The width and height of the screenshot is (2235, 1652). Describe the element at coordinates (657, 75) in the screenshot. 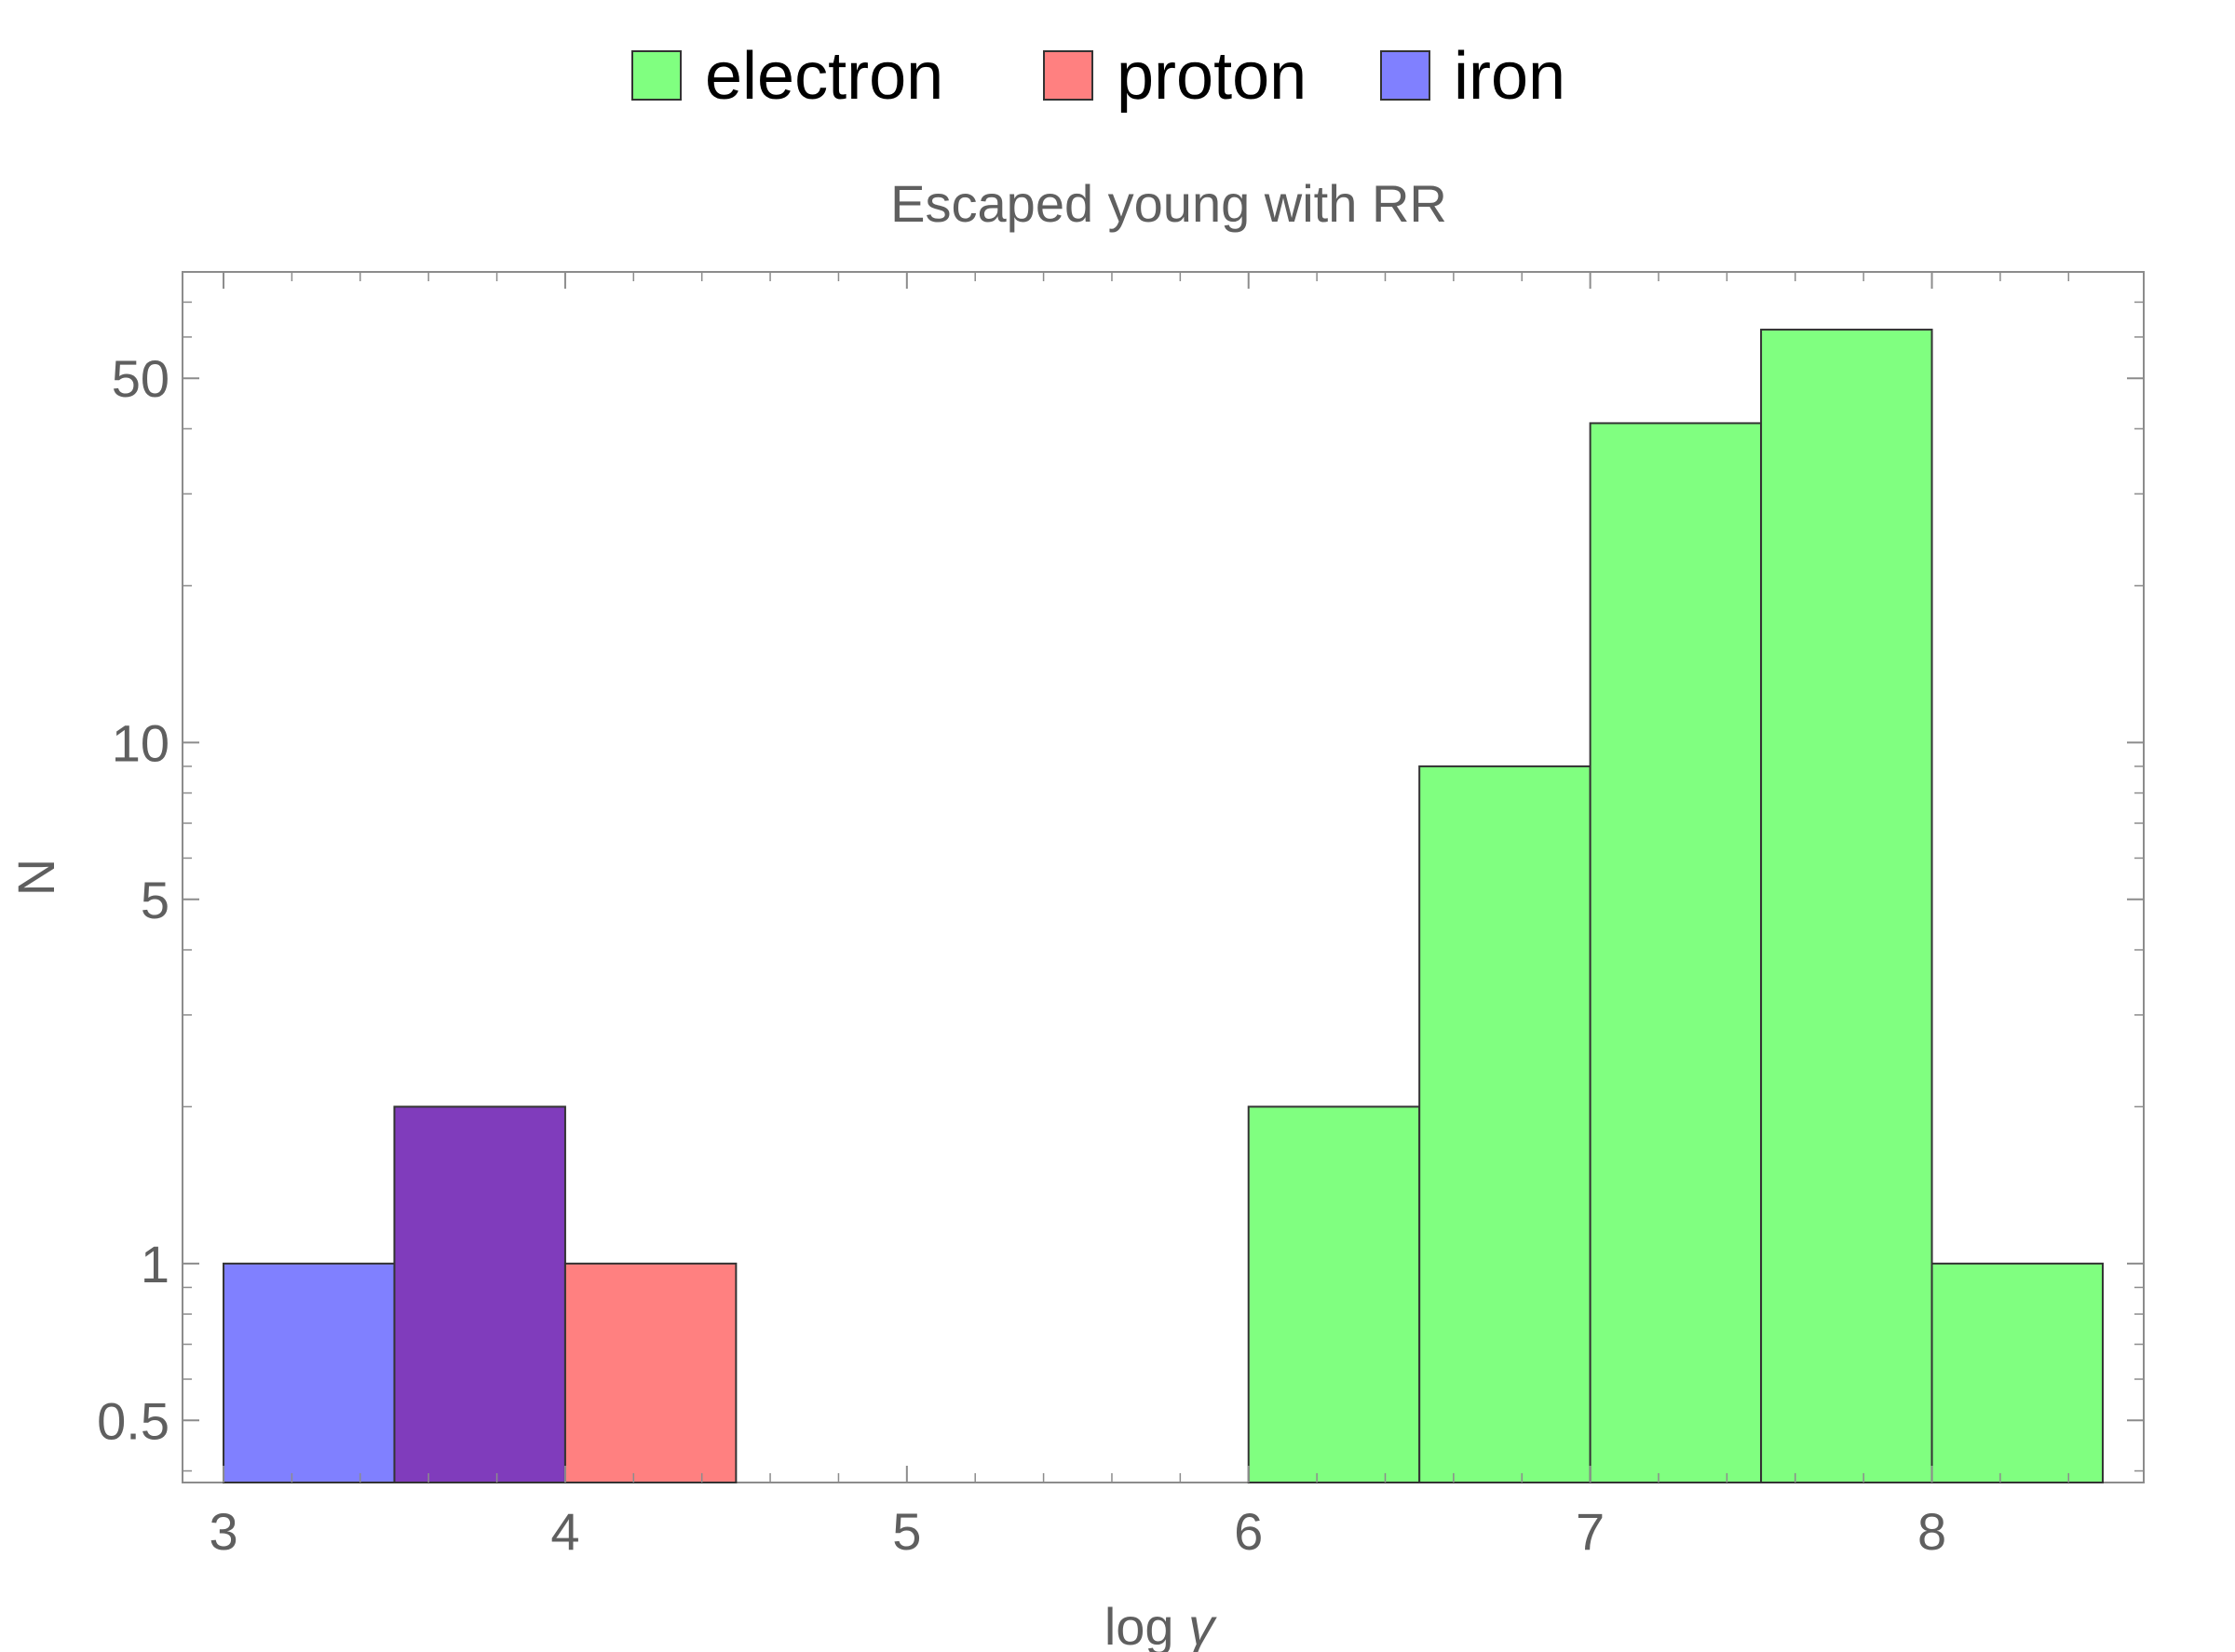

I see `legend-swatch-electron` at that location.